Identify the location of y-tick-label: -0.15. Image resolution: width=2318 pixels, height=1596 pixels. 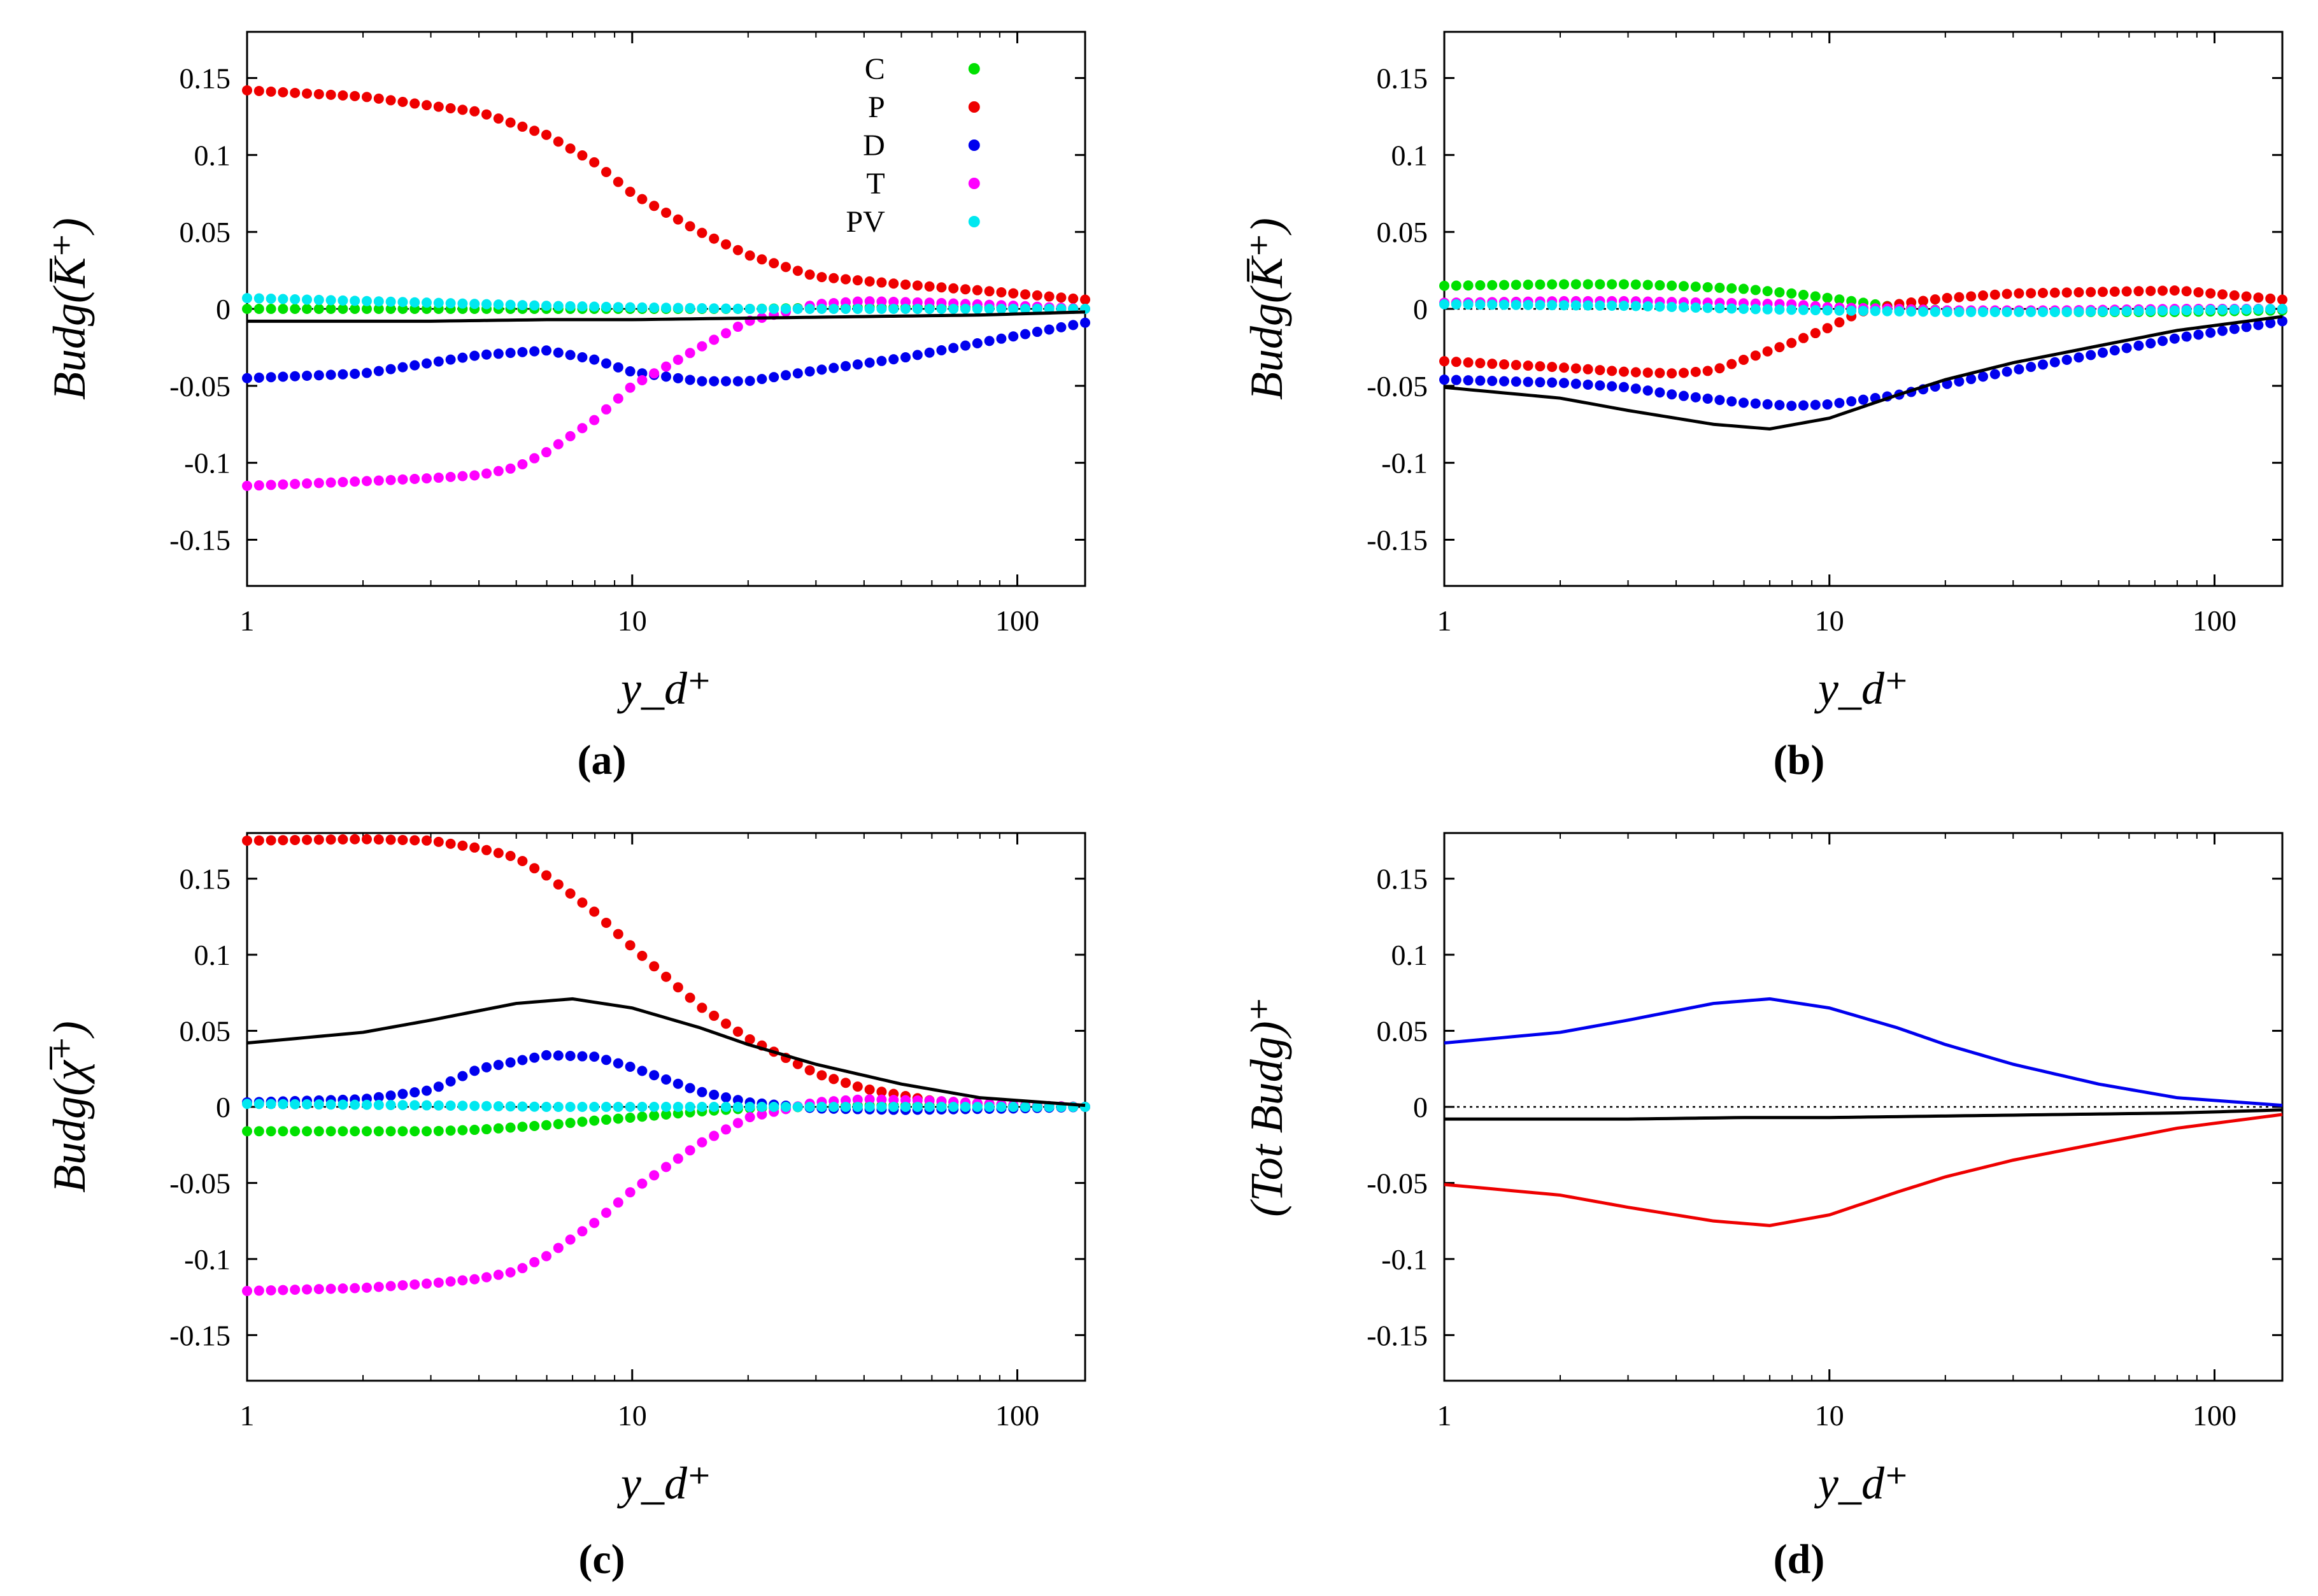
(200, 1335).